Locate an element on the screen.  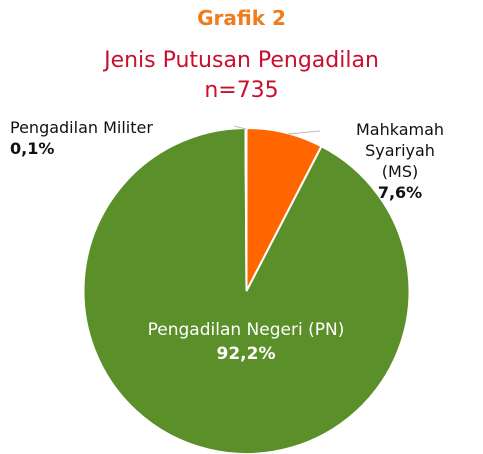
value-label: 92,2% is located at coordinates (246, 354).